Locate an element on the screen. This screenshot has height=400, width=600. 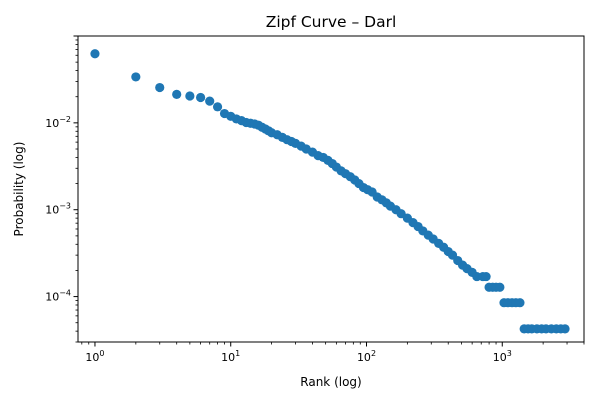
chart-title: Zipf Curve – Darl is located at coordinates (331, 22).